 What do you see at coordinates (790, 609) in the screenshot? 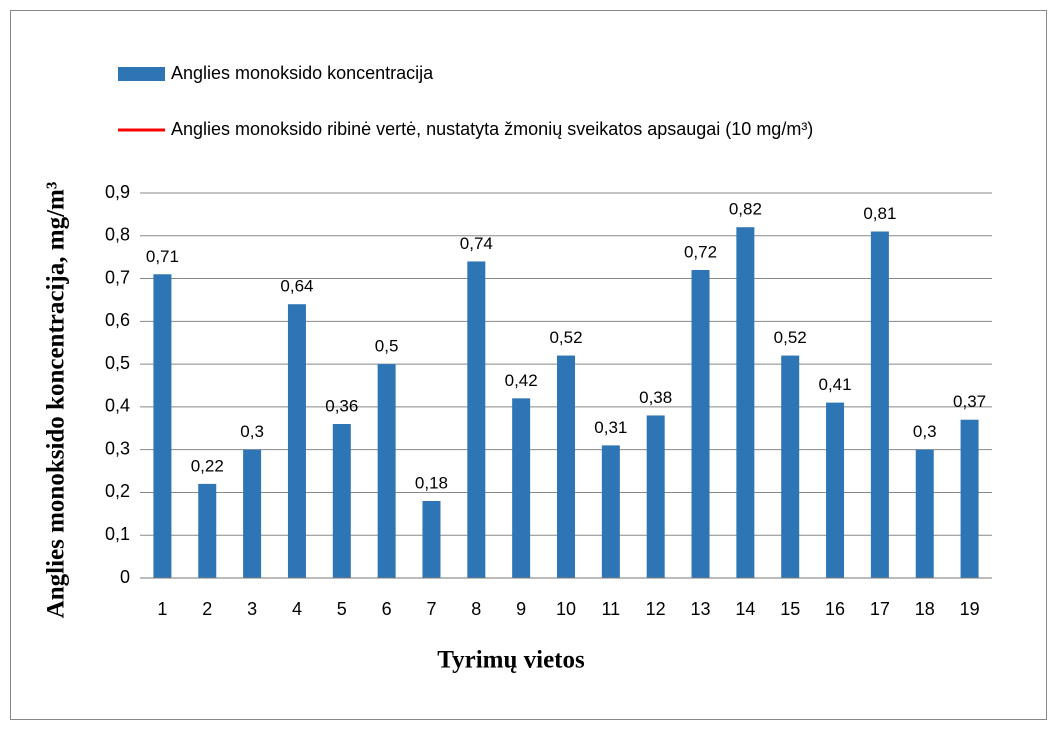
I see `x-tick-label: 15` at bounding box center [790, 609].